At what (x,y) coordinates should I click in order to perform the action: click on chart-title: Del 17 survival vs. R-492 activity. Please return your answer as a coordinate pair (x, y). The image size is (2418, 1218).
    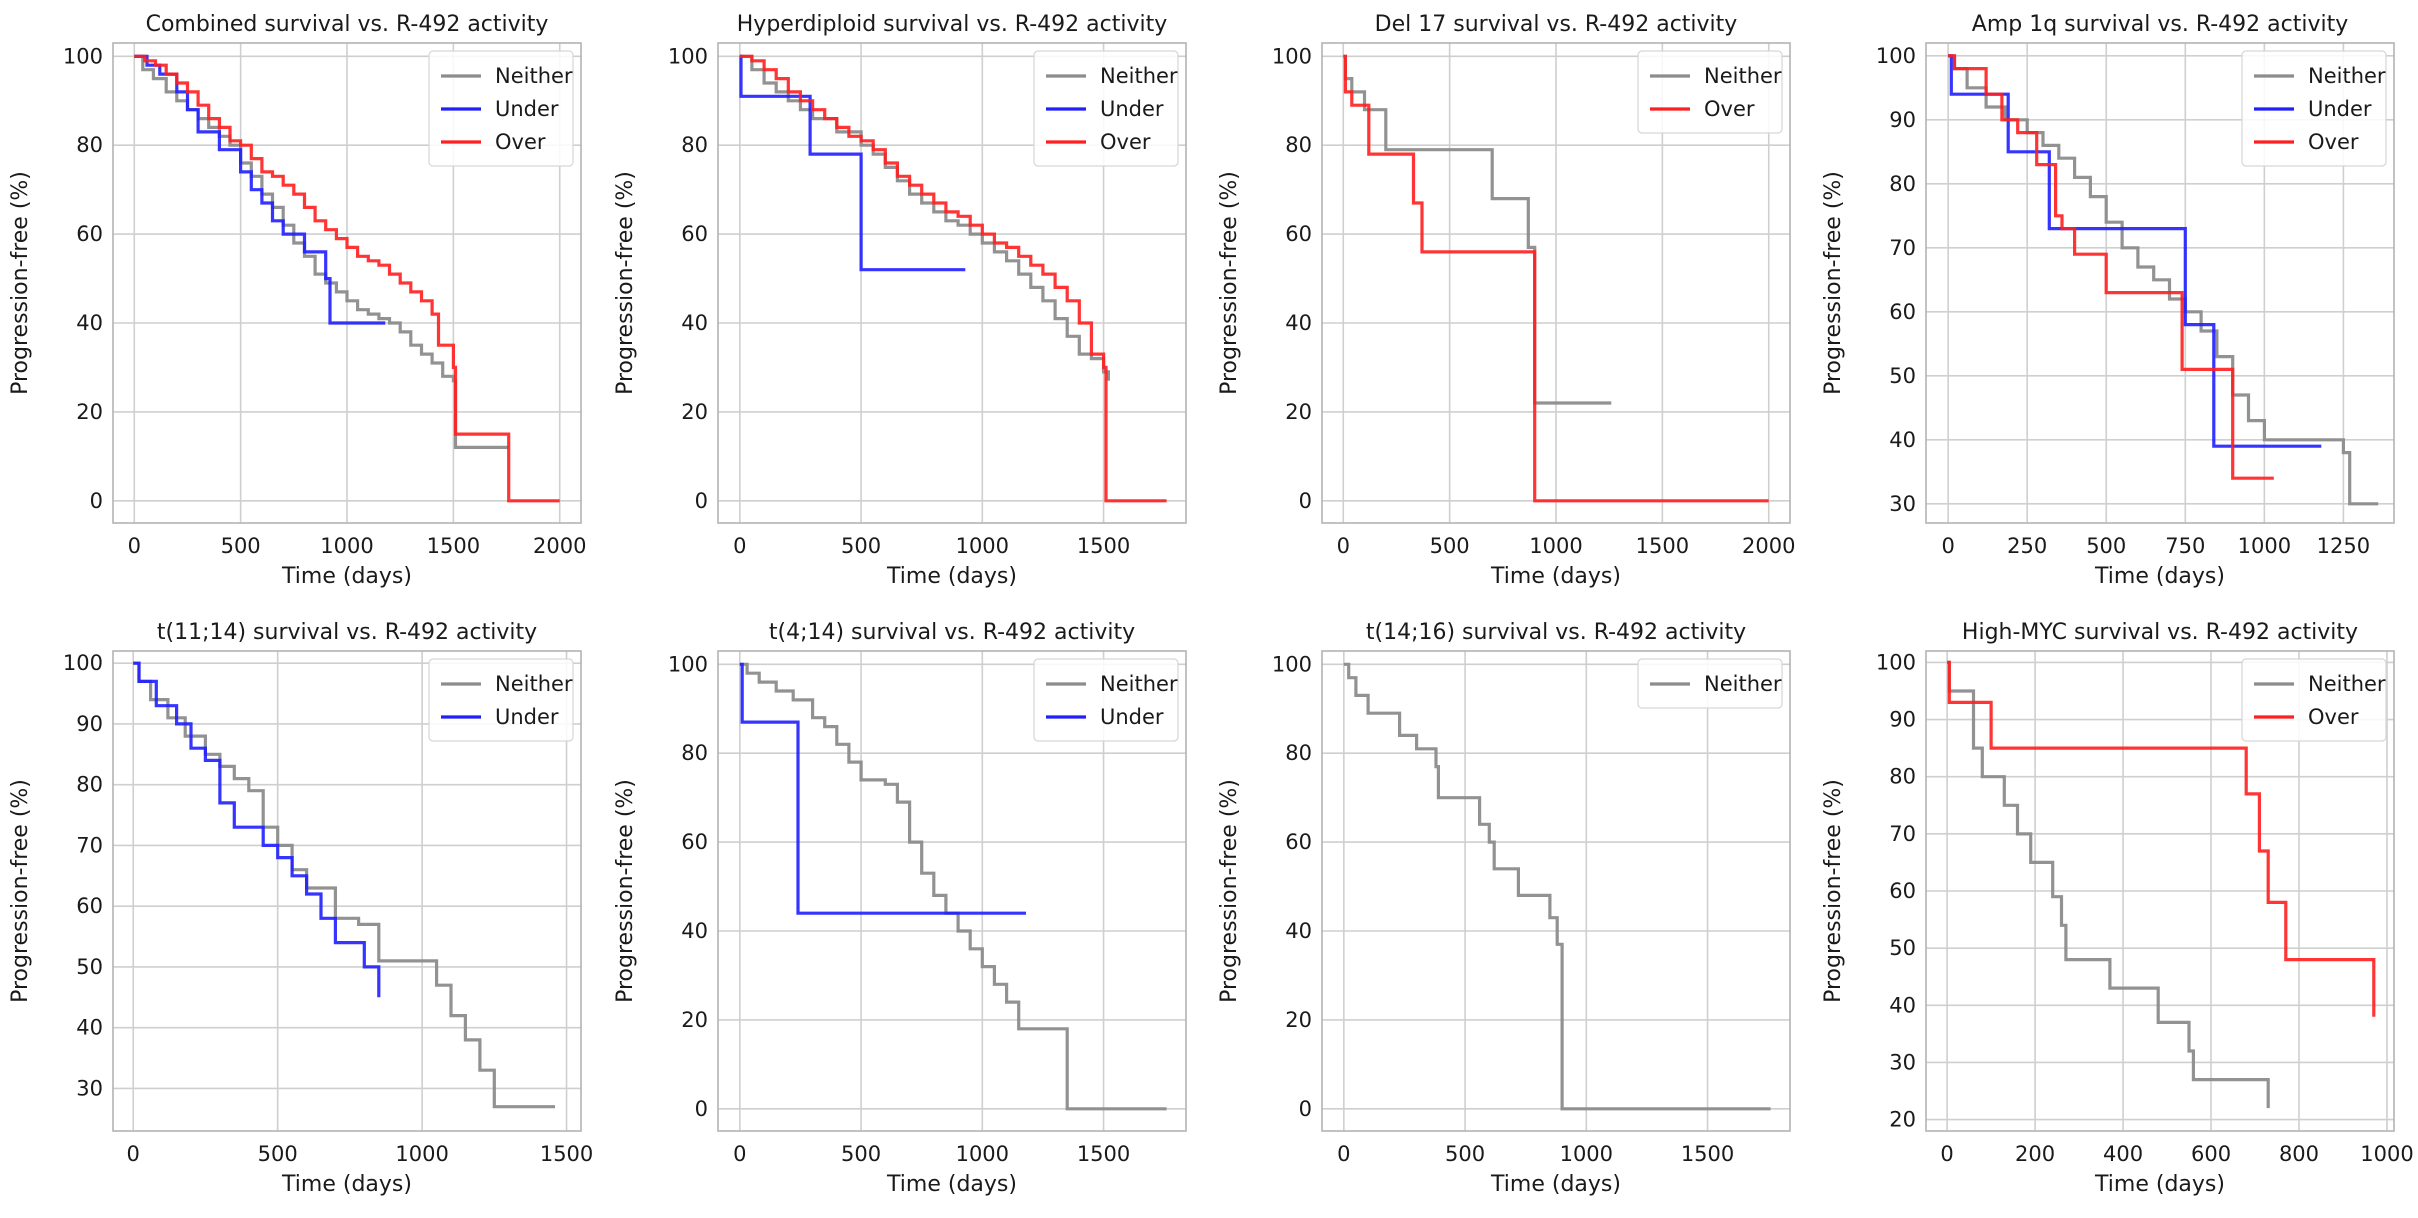
    Looking at the image, I should click on (1556, 24).